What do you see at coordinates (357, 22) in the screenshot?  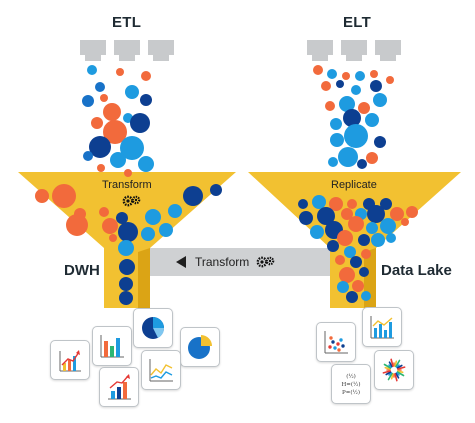 I see `elt-title: ELT` at bounding box center [357, 22].